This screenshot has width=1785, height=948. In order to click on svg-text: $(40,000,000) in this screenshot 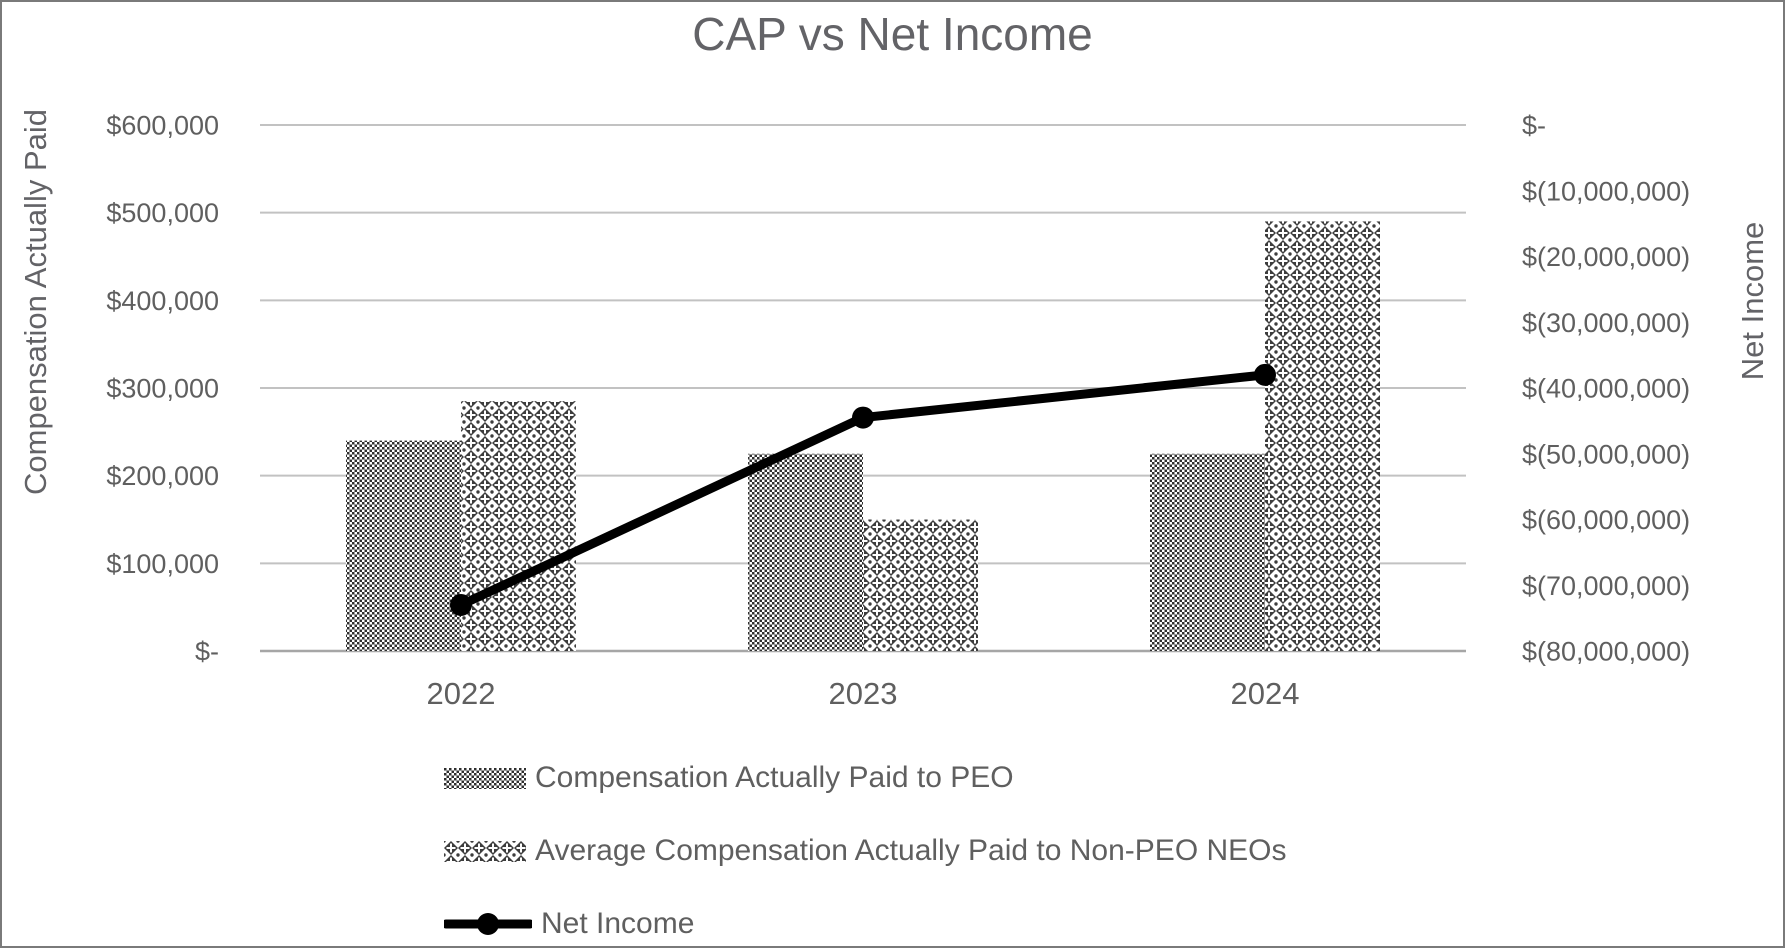, I will do `click(1606, 389)`.